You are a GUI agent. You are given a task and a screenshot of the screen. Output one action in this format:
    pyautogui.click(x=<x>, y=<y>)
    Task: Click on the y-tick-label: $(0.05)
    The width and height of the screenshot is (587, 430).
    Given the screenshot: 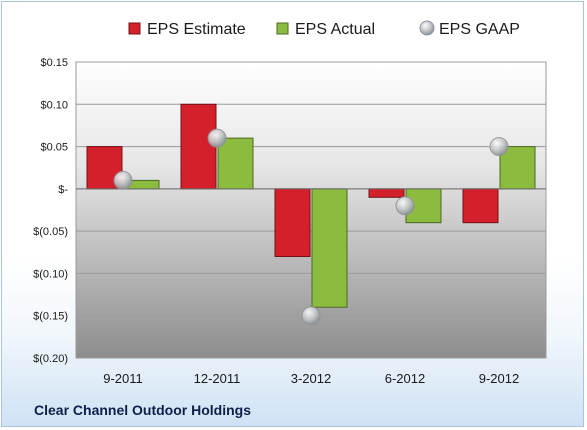 What is the action you would take?
    pyautogui.click(x=50, y=232)
    